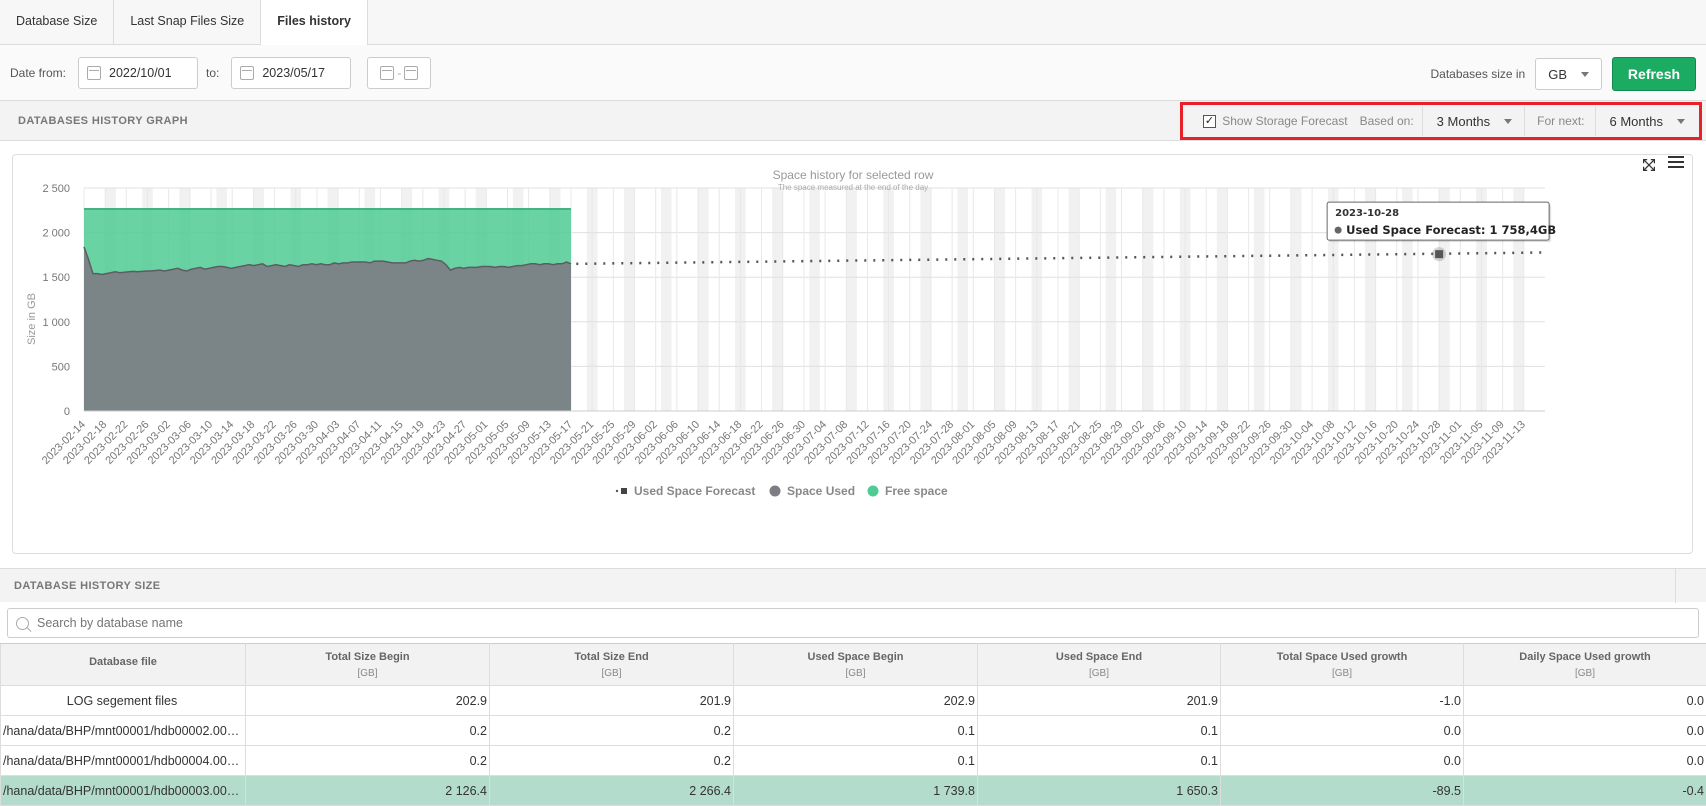  I want to click on unit-select: GB, so click(1568, 74).